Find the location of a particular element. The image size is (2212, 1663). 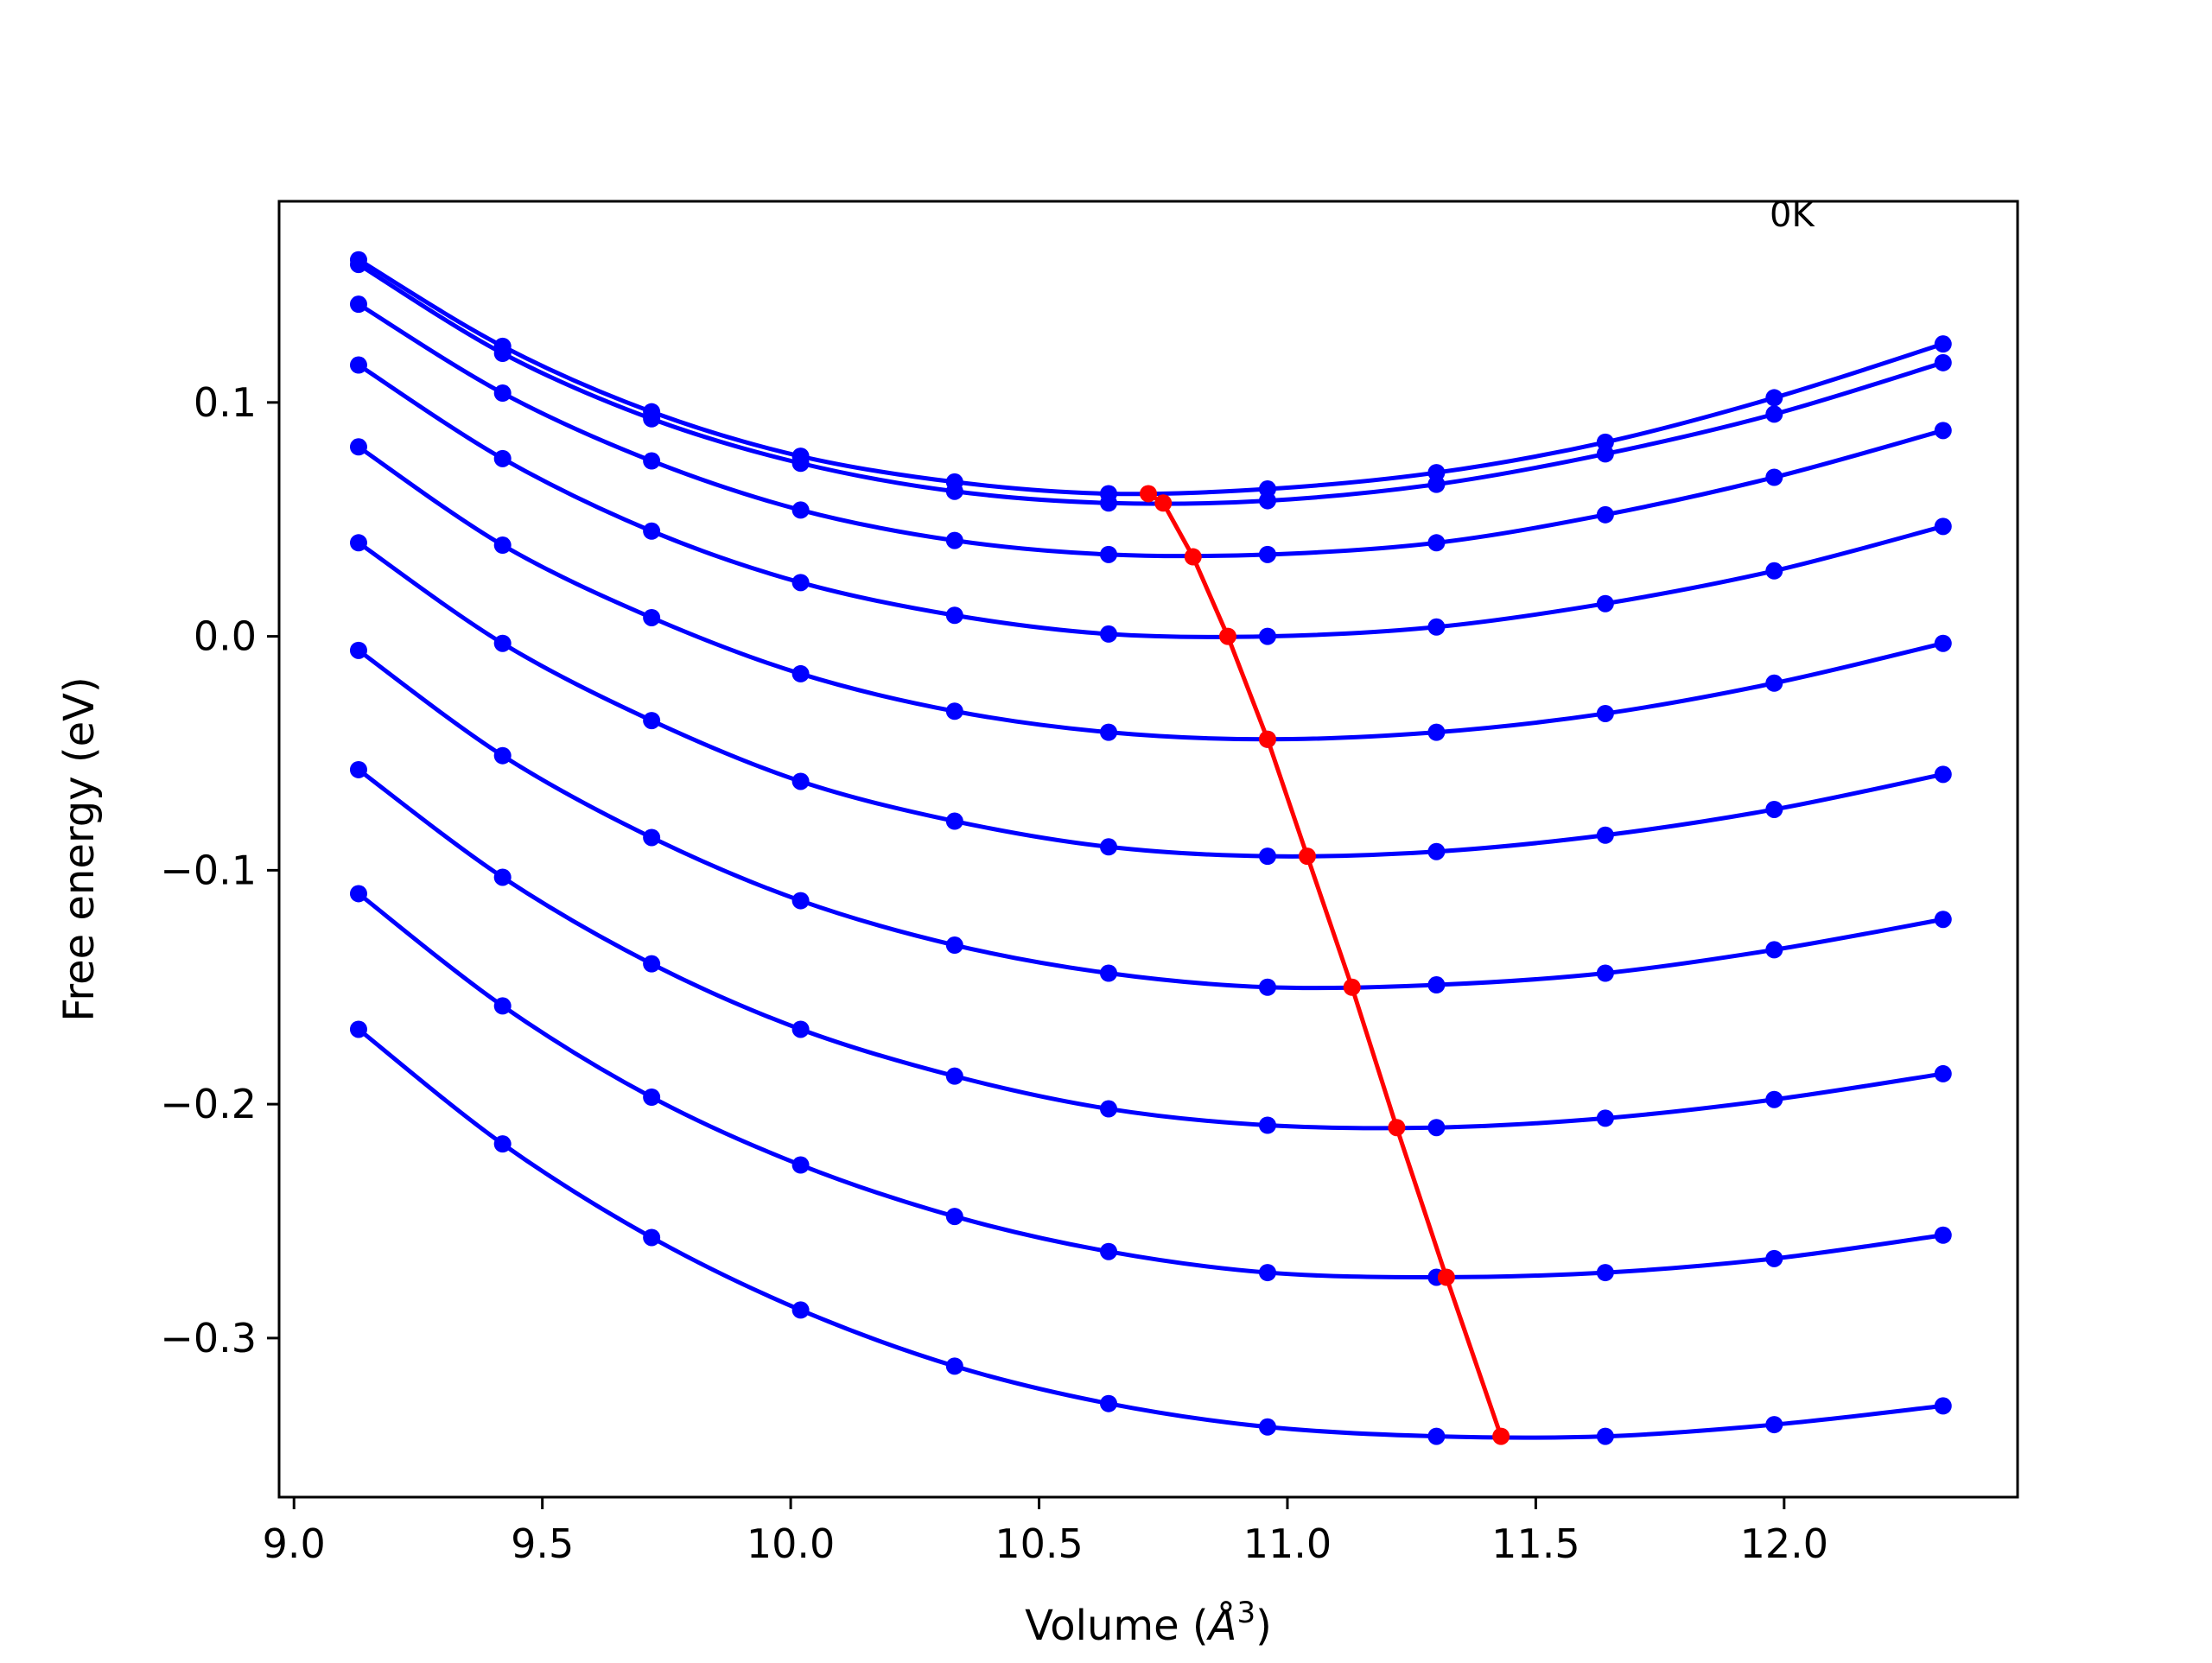

y-tick-label: −0.3 is located at coordinates (208, 1339).